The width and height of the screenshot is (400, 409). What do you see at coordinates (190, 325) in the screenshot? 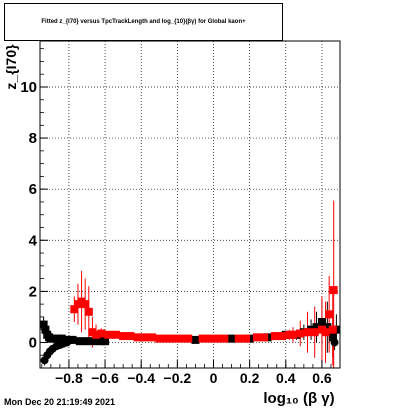
I see `data-points` at bounding box center [190, 325].